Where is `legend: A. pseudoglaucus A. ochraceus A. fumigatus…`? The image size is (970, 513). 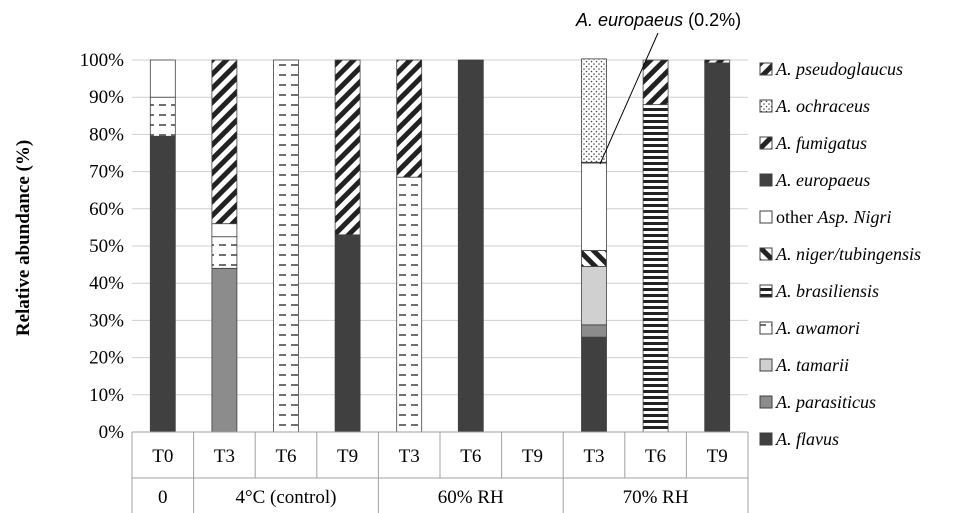 legend: A. pseudoglaucus A. ochraceus A. fumigatus… is located at coordinates (840, 254).